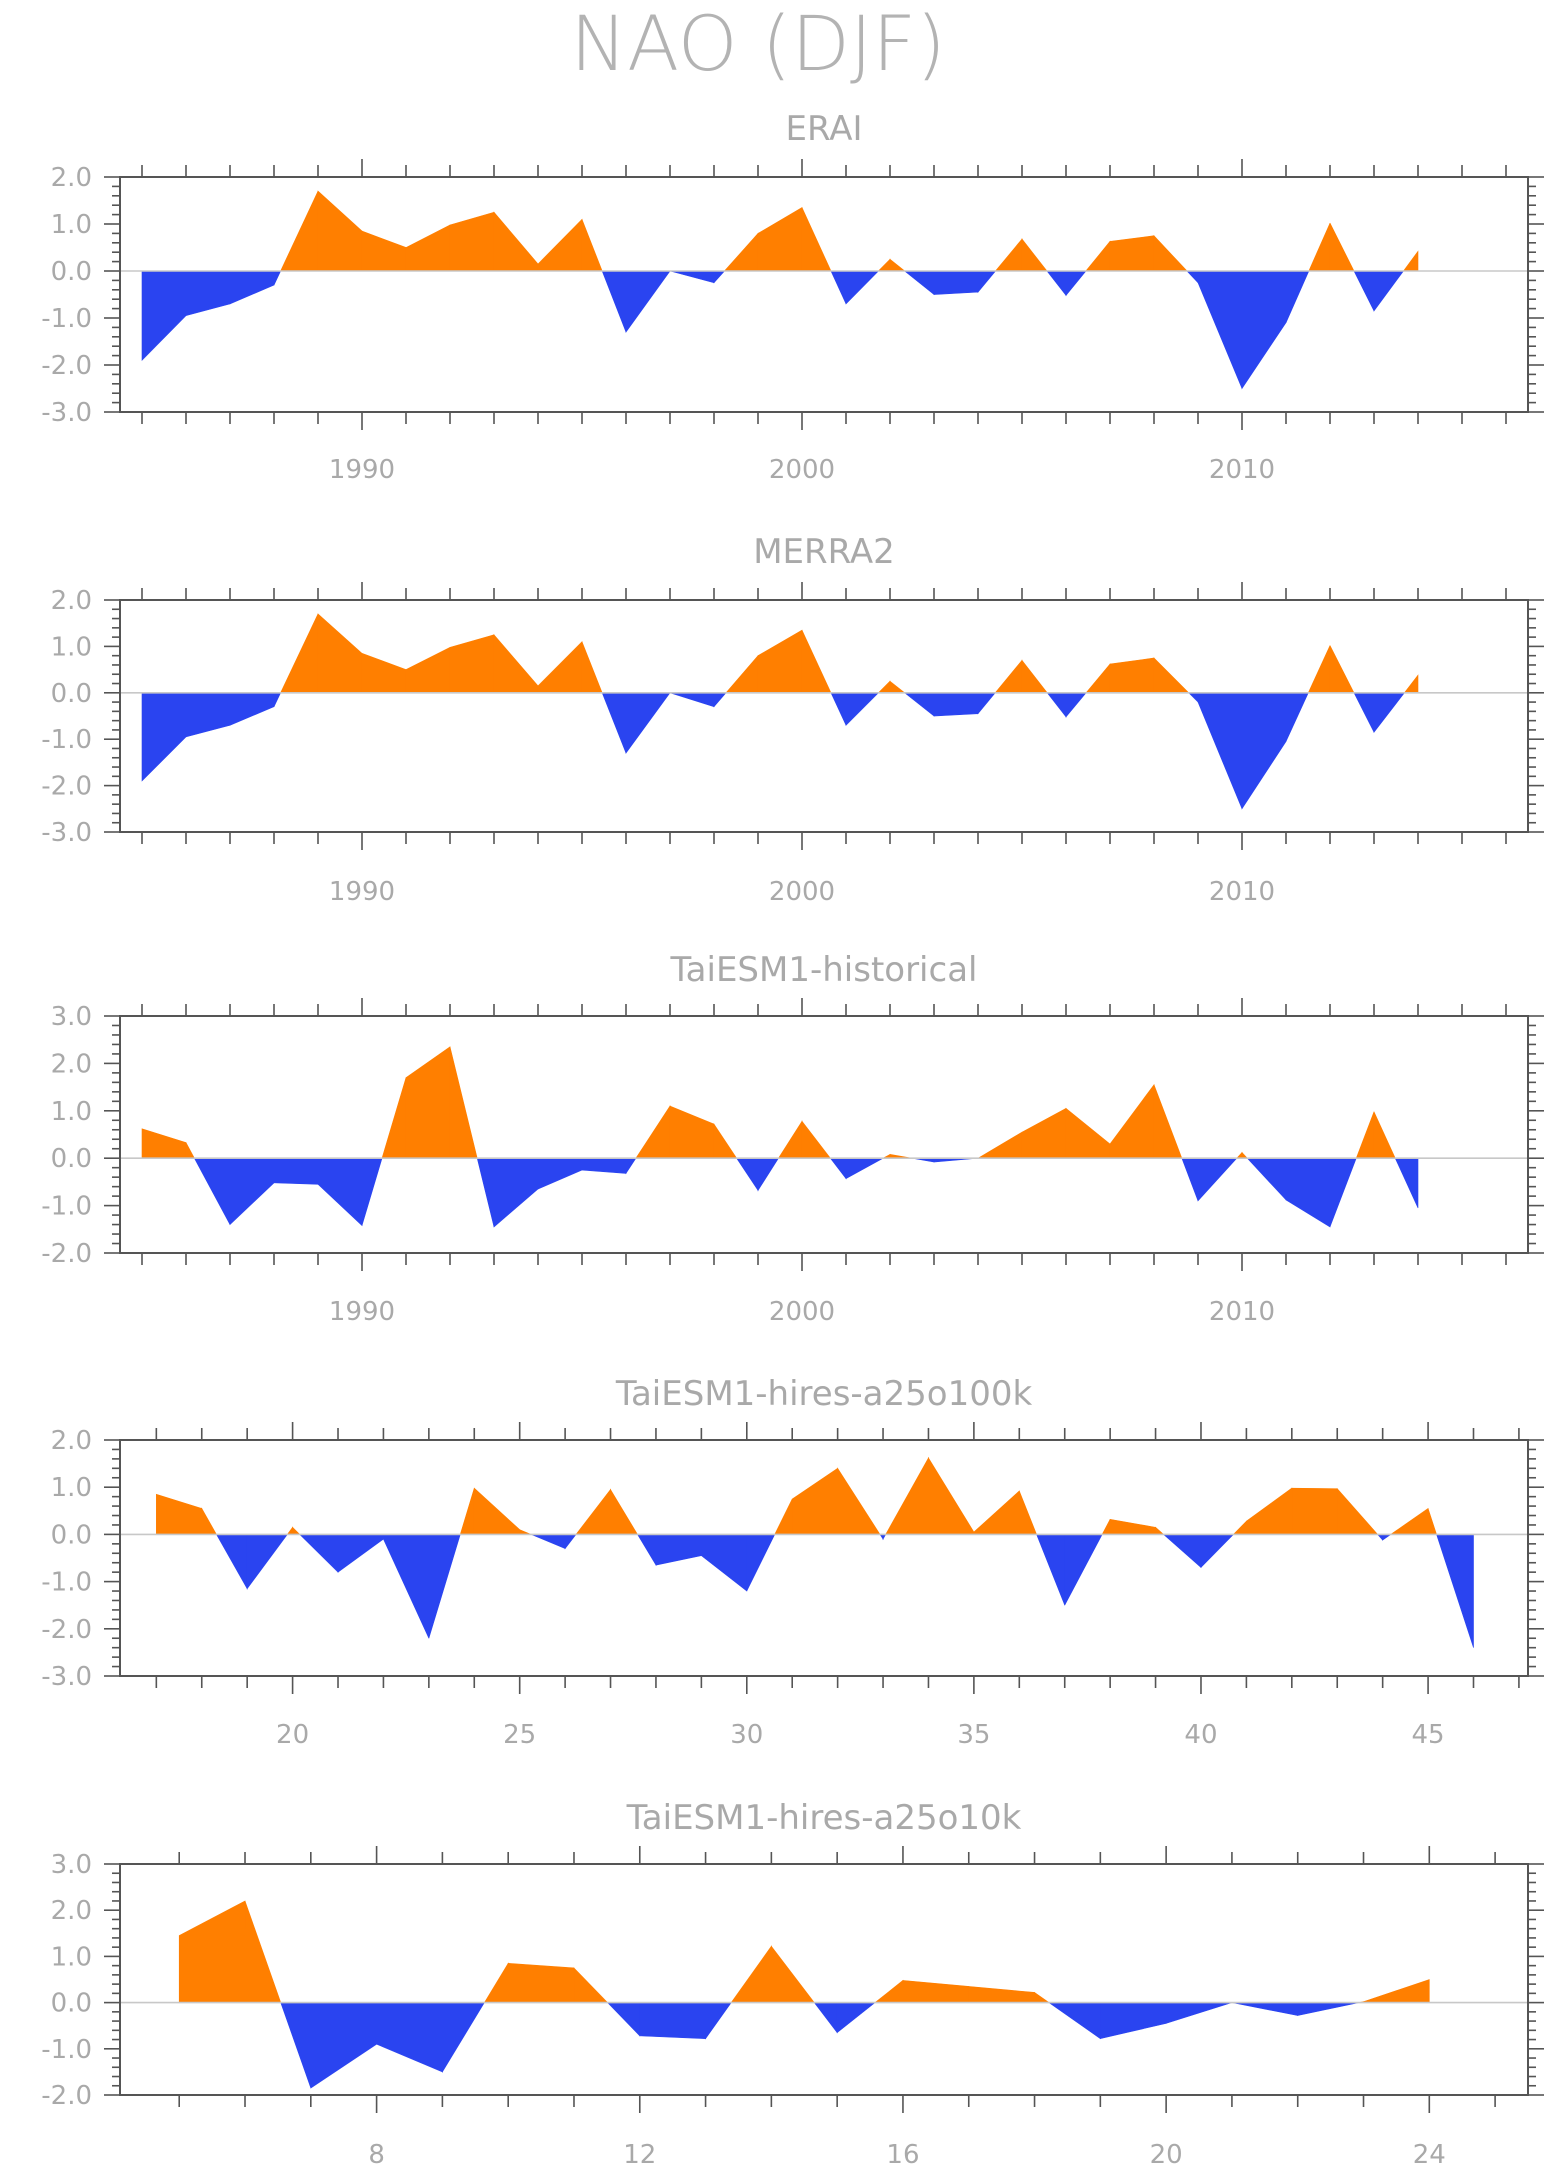 This screenshot has height=2172, width=1566. I want to click on x-tick-label: 24, so click(1429, 2155).